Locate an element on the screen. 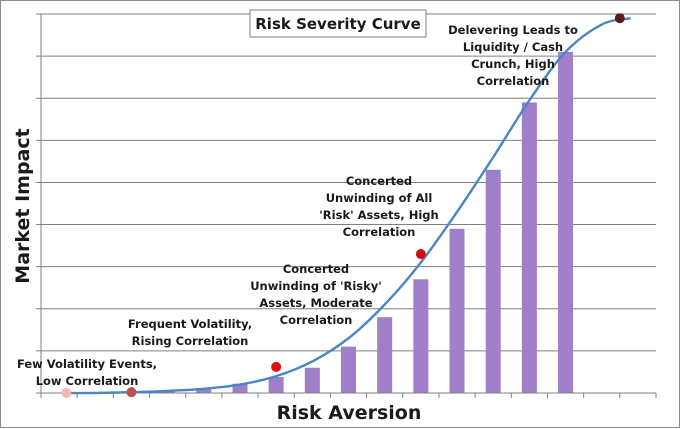 The height and width of the screenshot is (429, 680). annotation-line: Frequent Volatility, is located at coordinates (190, 324).